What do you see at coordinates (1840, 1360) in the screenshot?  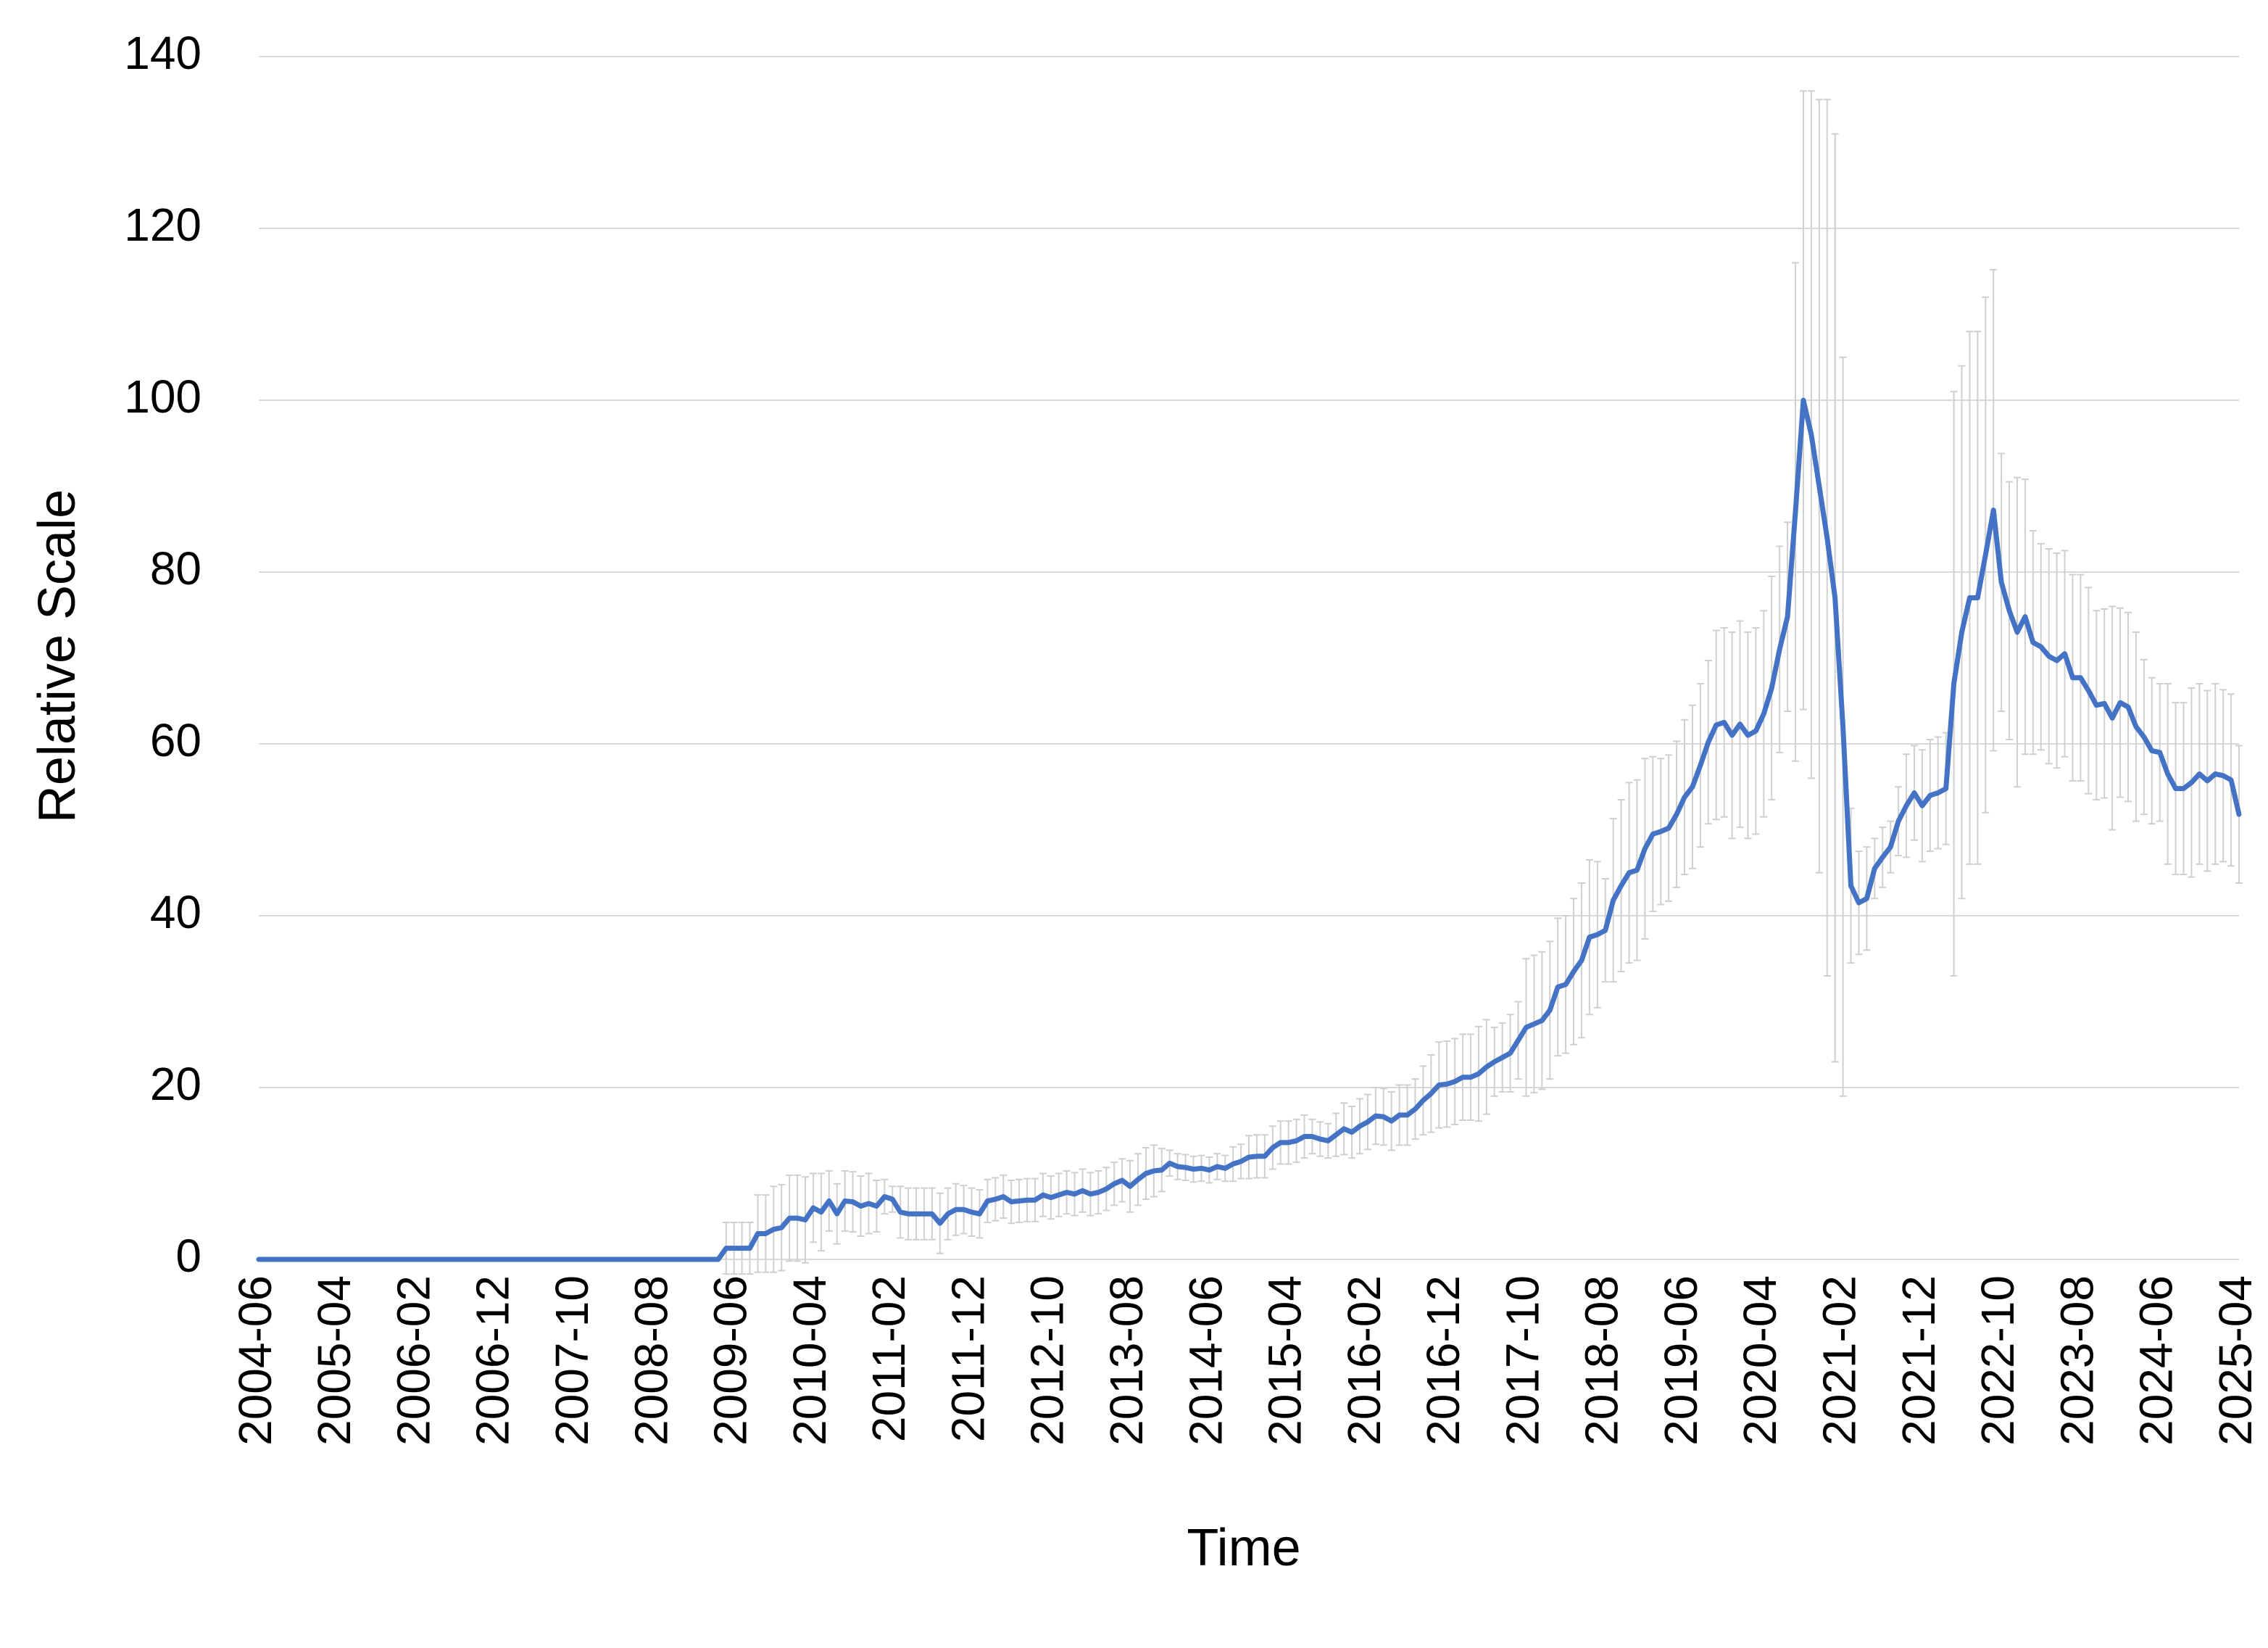 I see `x-tick-label: 2021-02` at bounding box center [1840, 1360].